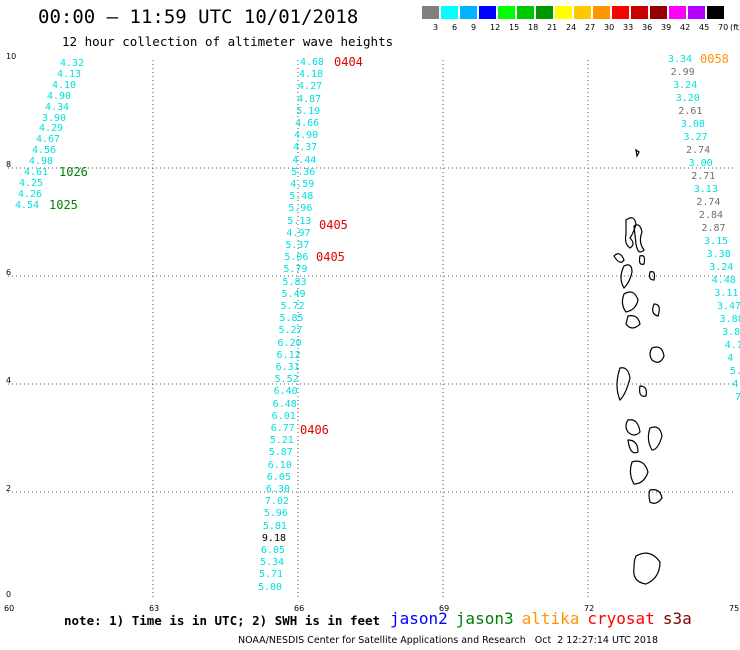 The image size is (740, 650). What do you see at coordinates (571, 27) in the screenshot?
I see `color-scale-label: 24` at bounding box center [571, 27].